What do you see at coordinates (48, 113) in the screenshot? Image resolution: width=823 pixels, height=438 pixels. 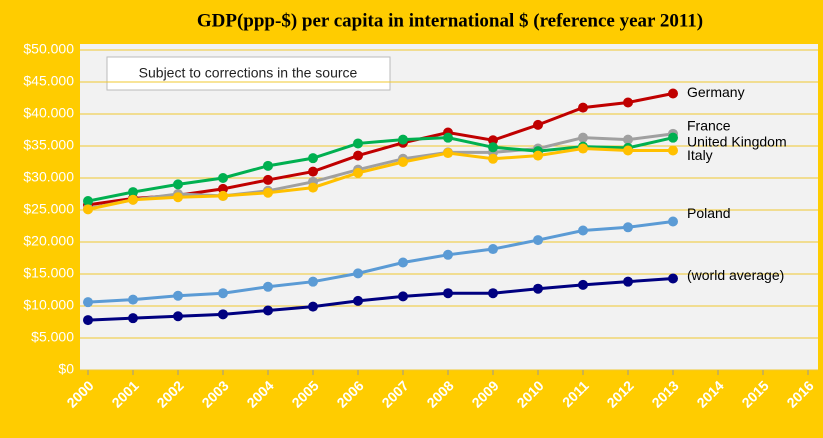 I see `y-tick-label: $40.000` at bounding box center [48, 113].